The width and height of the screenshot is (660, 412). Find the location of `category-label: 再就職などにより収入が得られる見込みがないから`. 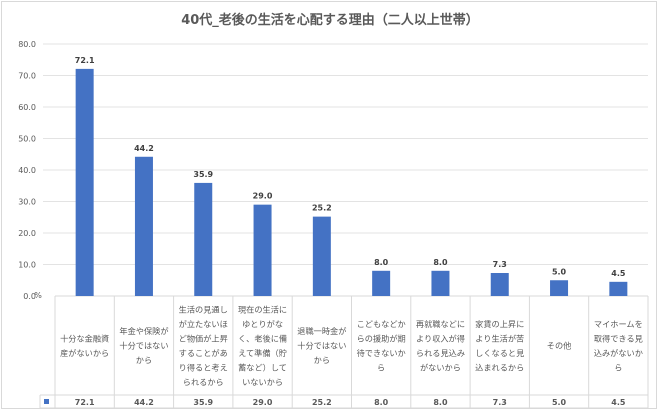

category-label: 再就職などにより収入が得られる見込みがないから is located at coordinates (440, 346).